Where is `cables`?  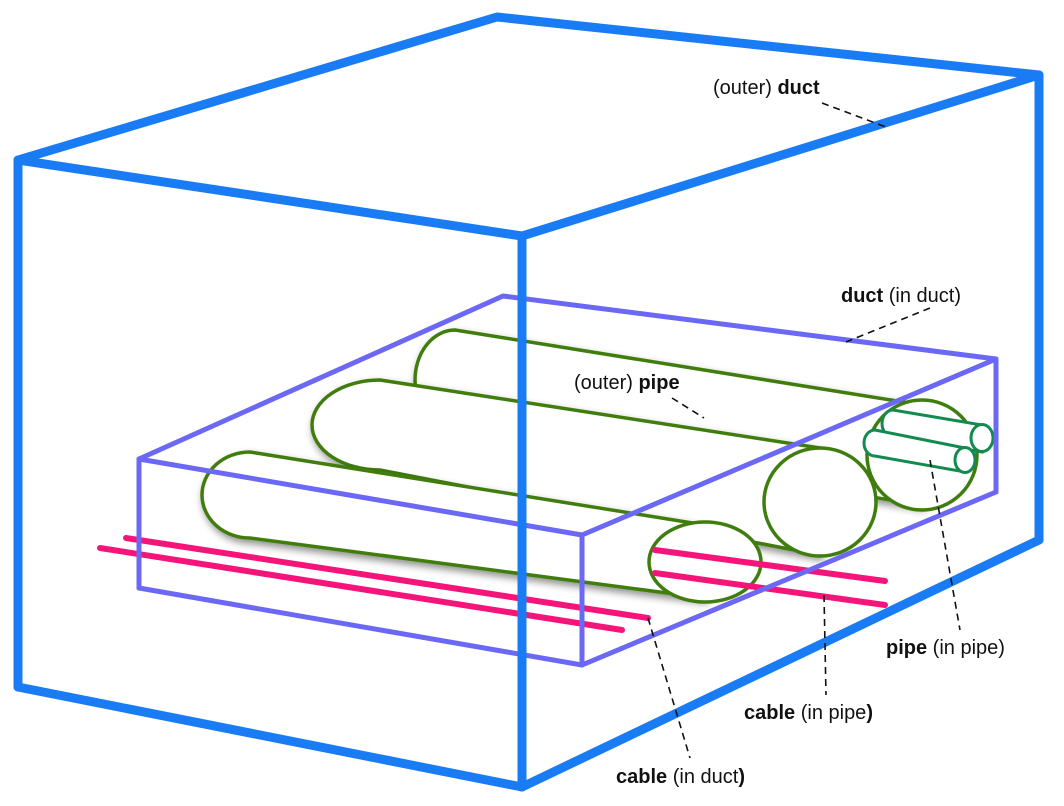 cables is located at coordinates (492, 584).